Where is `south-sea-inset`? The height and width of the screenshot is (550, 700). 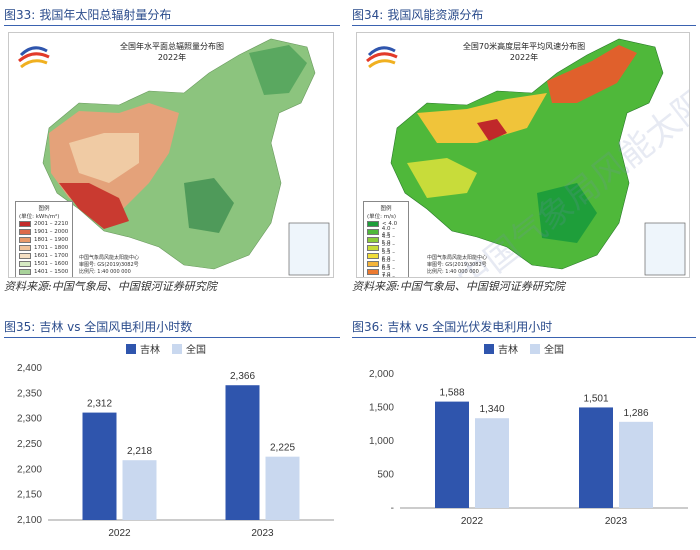 south-sea-inset is located at coordinates (309, 249).